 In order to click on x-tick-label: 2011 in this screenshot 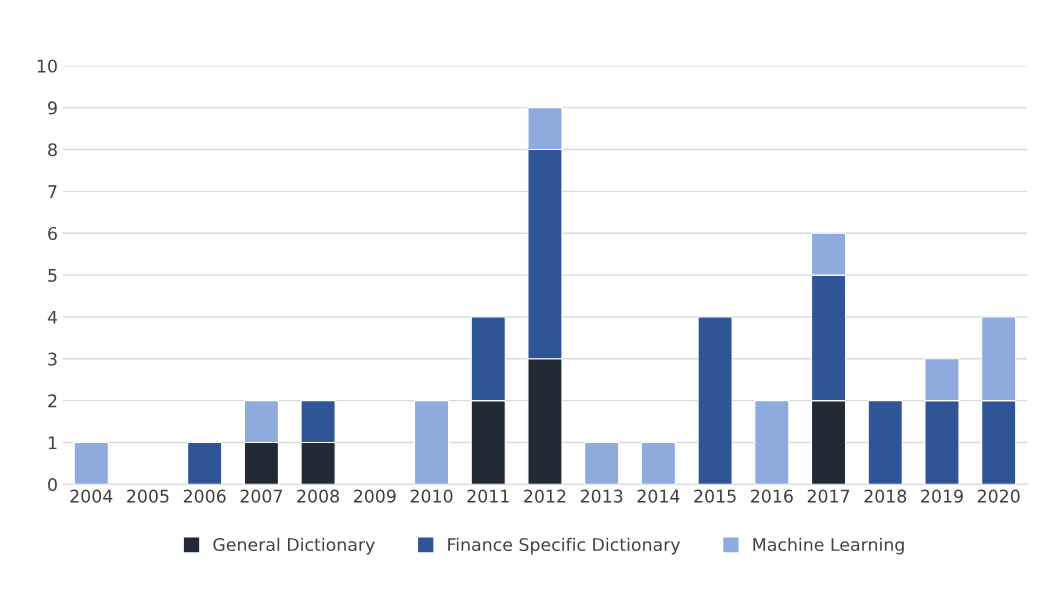, I will do `click(488, 496)`.